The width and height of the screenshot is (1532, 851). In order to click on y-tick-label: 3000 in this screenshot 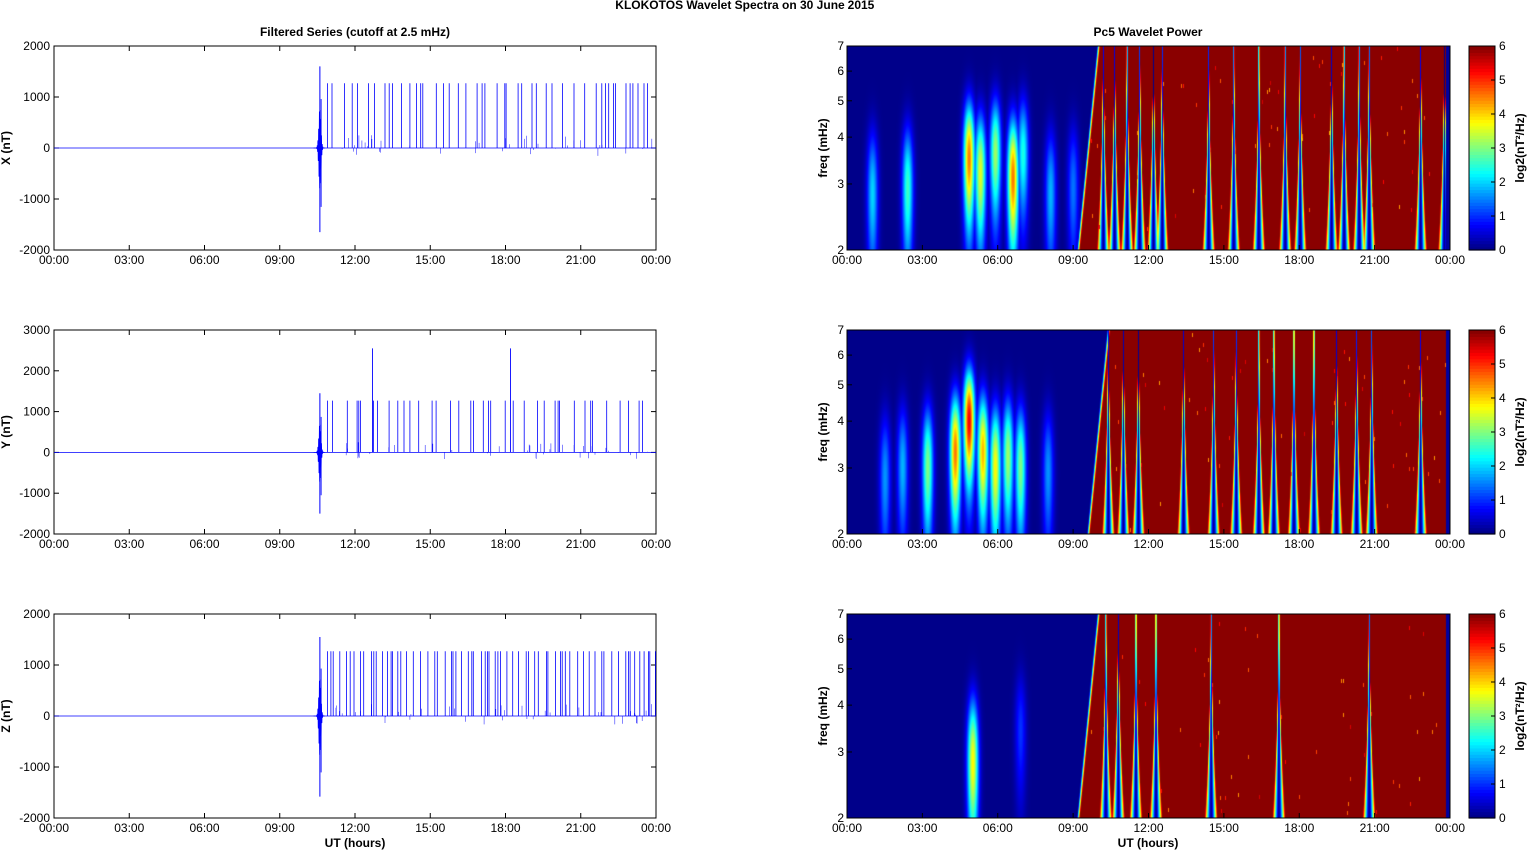, I will do `click(36, 330)`.